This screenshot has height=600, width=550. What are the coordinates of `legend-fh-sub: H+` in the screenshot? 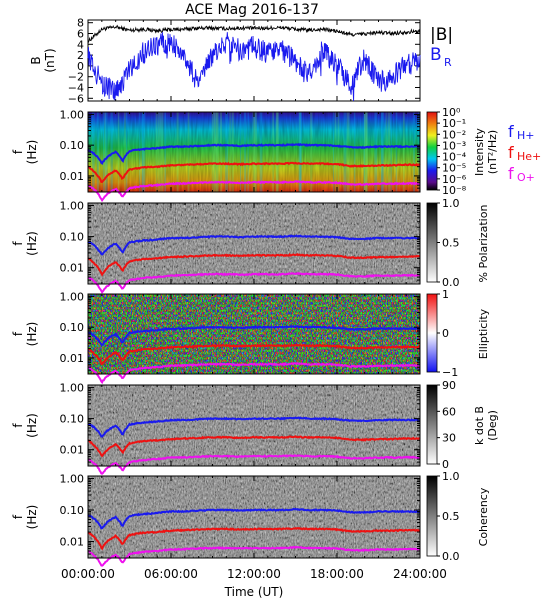 It's located at (526, 135).